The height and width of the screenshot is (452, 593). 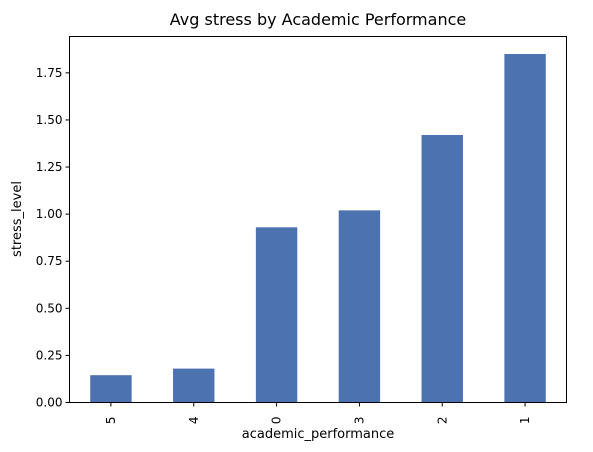 I want to click on y-axis-ticks: 0.00 0.25 0.50 0.75 1.00 1.25 1.50 1.75, so click(x=53, y=238).